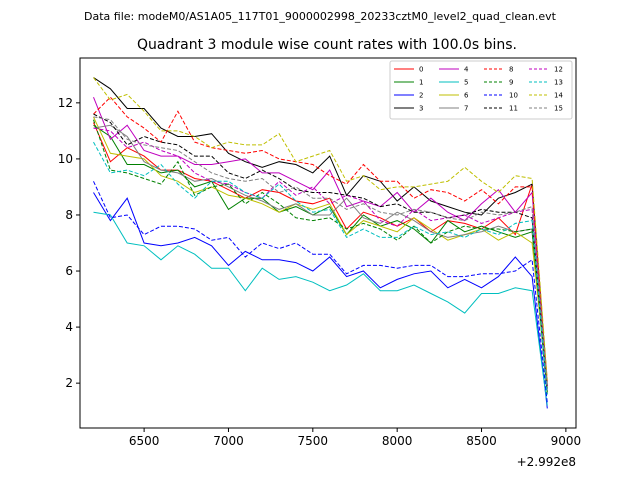  I want to click on y-tick-label: 12, so click(65, 103).